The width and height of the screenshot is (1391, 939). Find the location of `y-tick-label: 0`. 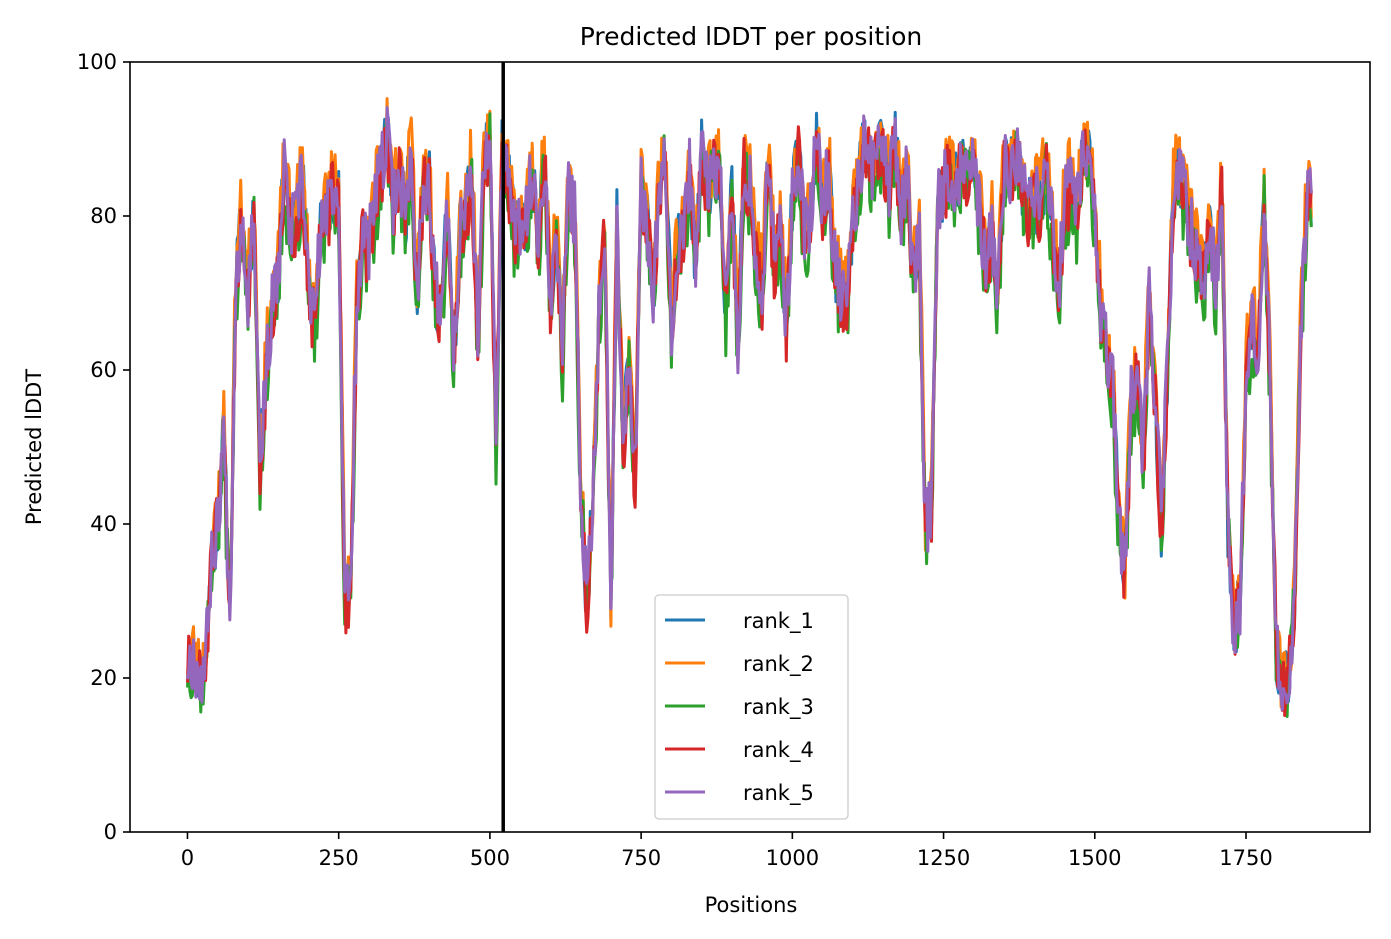

y-tick-label: 0 is located at coordinates (110, 832).